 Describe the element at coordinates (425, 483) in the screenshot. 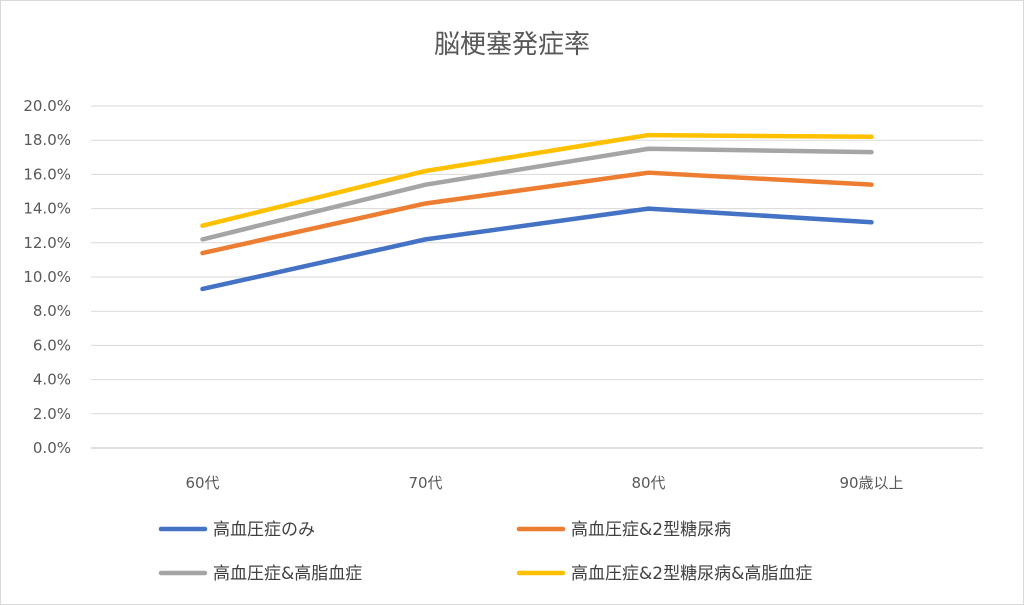

I see `x-tick-label: 70代` at that location.